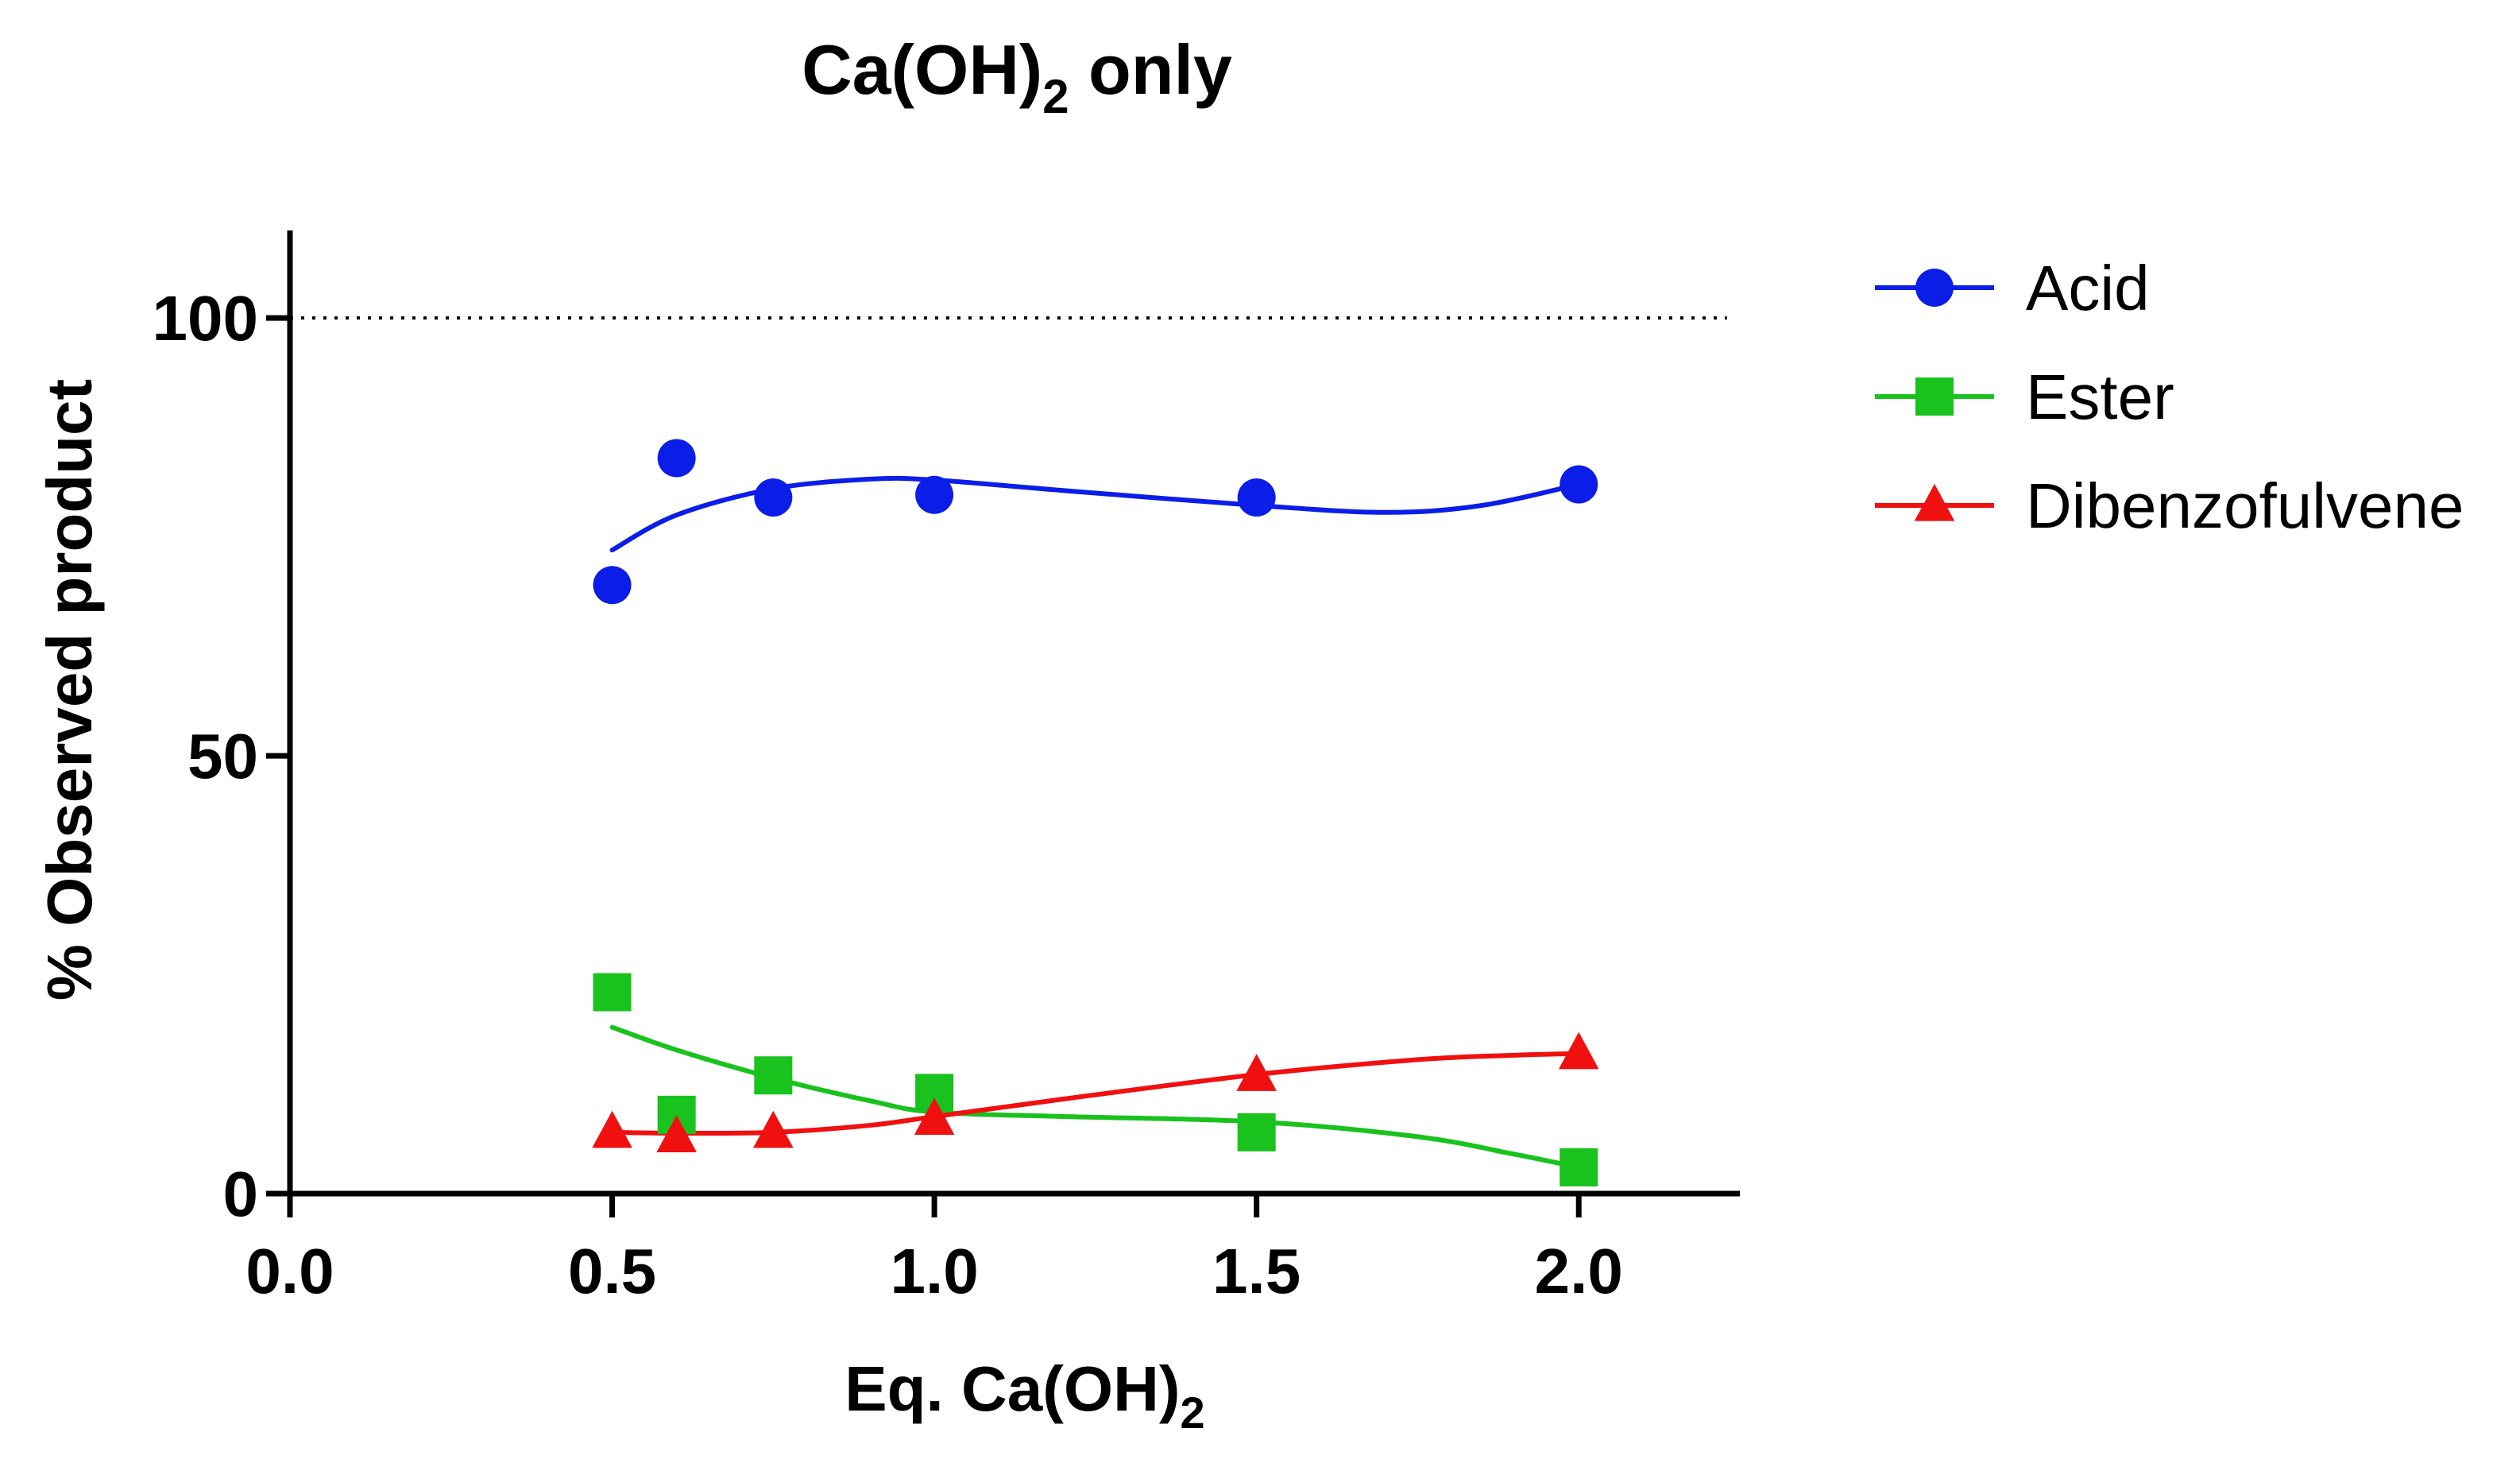 The image size is (2520, 1463). I want to click on x-tick-label: 0.5, so click(612, 1271).